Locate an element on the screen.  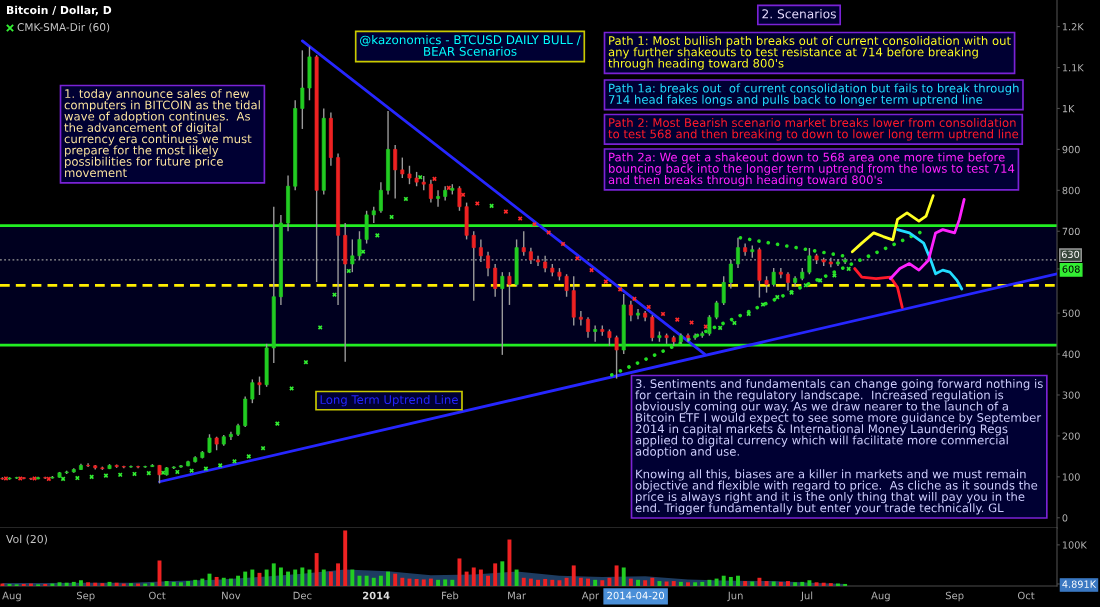
x-tick-label: Jun is located at coordinates (735, 596).